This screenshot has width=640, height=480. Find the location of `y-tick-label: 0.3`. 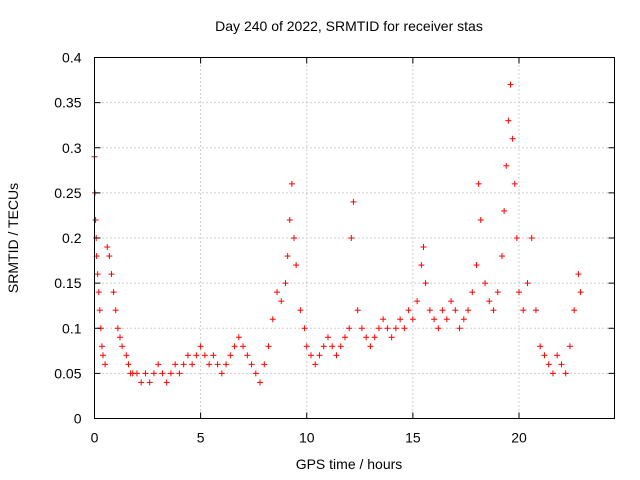

y-tick-label: 0.3 is located at coordinates (72, 148).